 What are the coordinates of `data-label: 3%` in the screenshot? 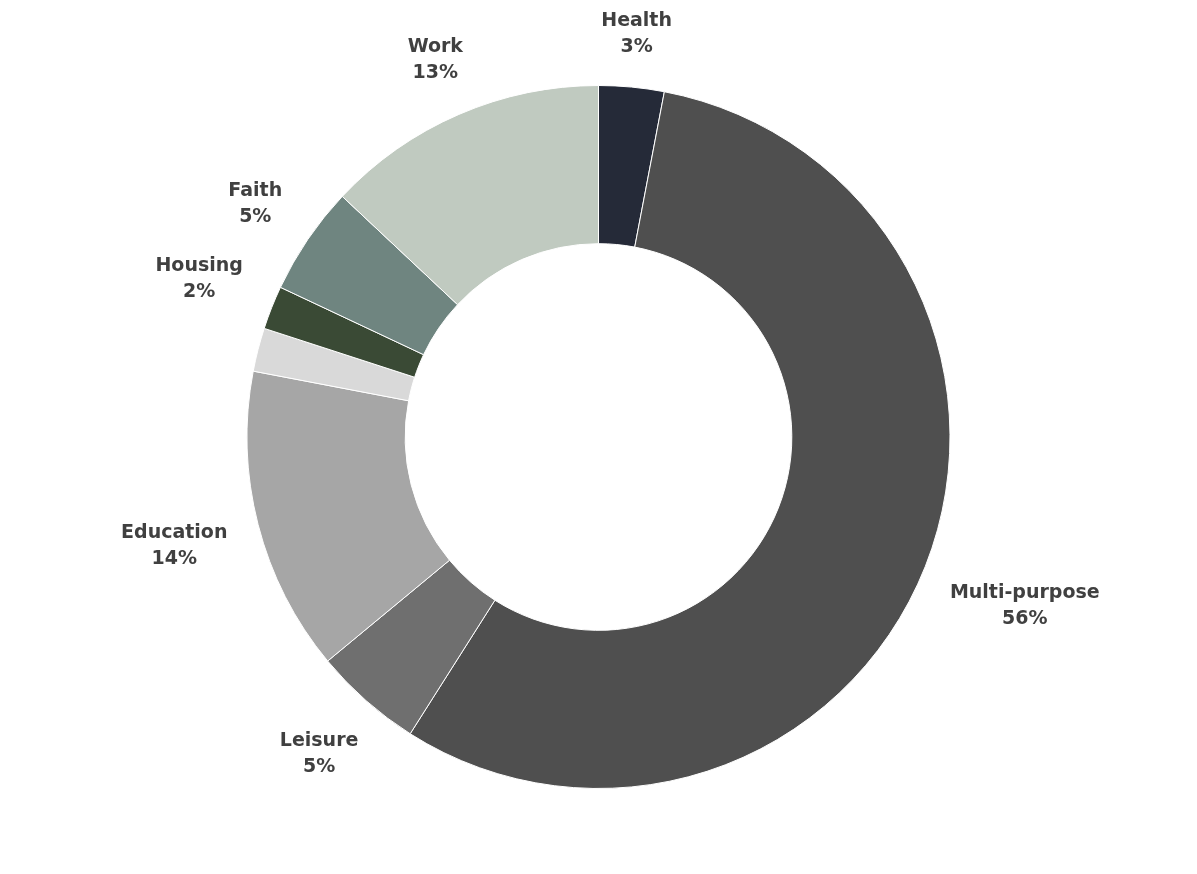 It's located at (636, 44).